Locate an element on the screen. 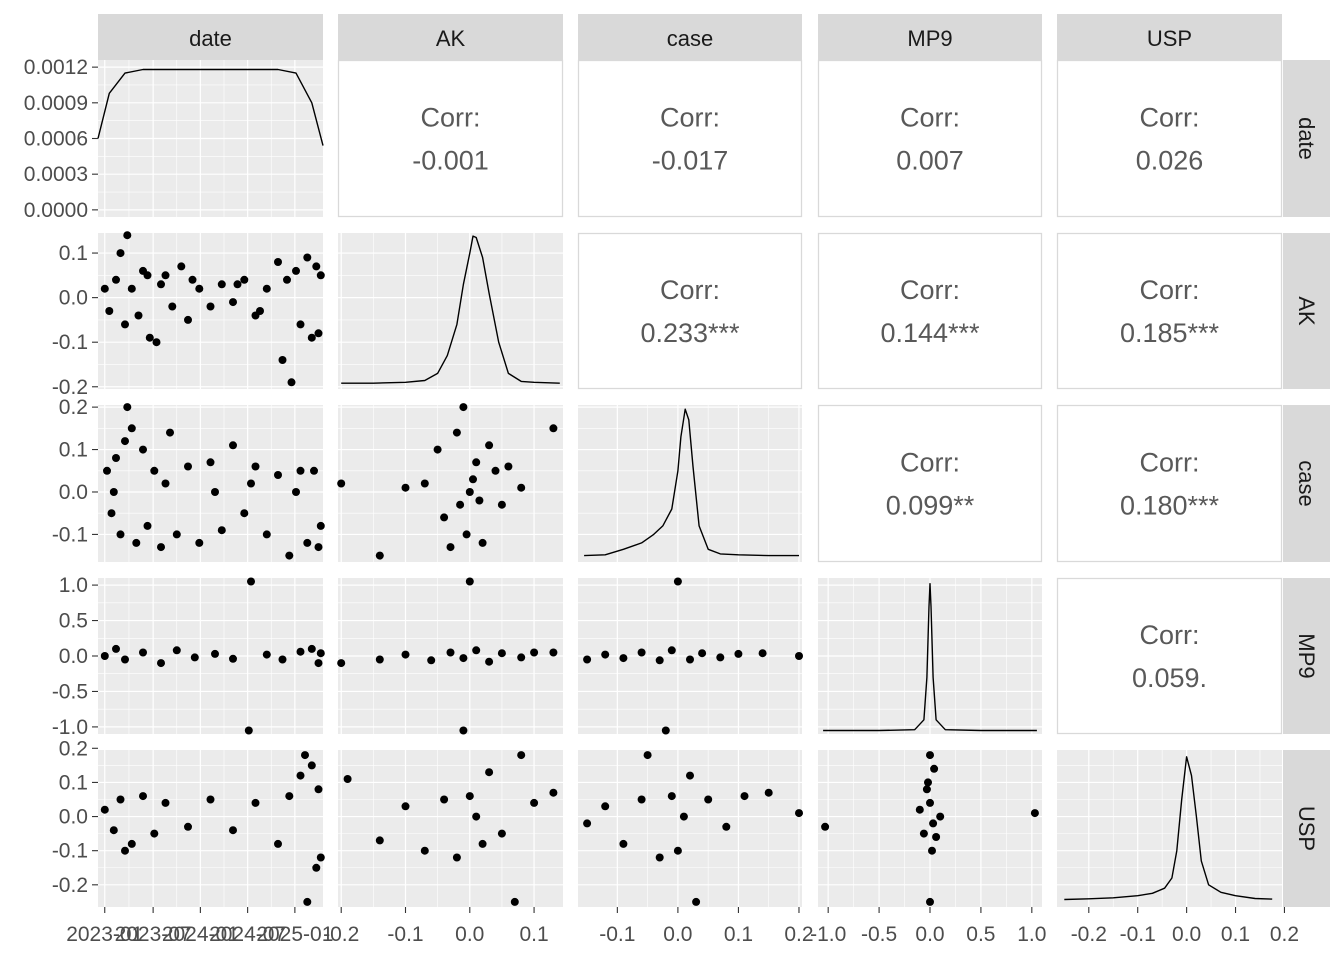 The height and width of the screenshot is (960, 1344). y-tick-label: 0.0009 is located at coordinates (56, 103).